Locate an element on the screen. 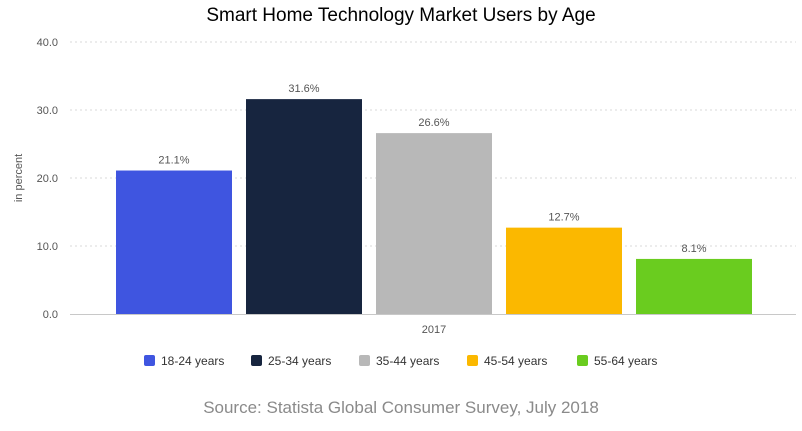 This screenshot has height=431, width=802. legend-label: 35-44 years is located at coordinates (407, 361).